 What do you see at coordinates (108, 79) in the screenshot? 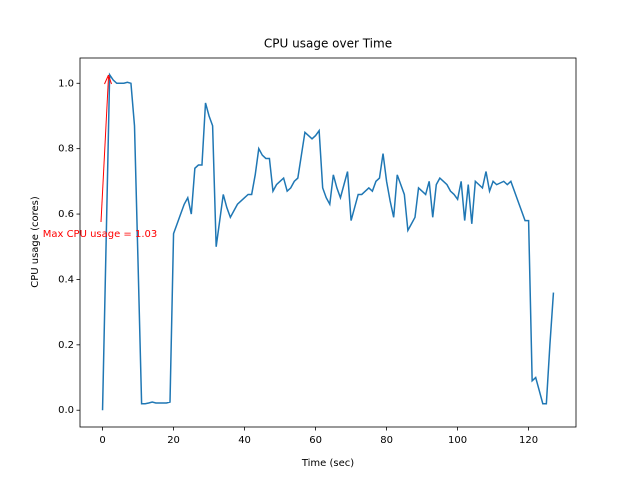
I see `annotation-arrowhead` at bounding box center [108, 79].